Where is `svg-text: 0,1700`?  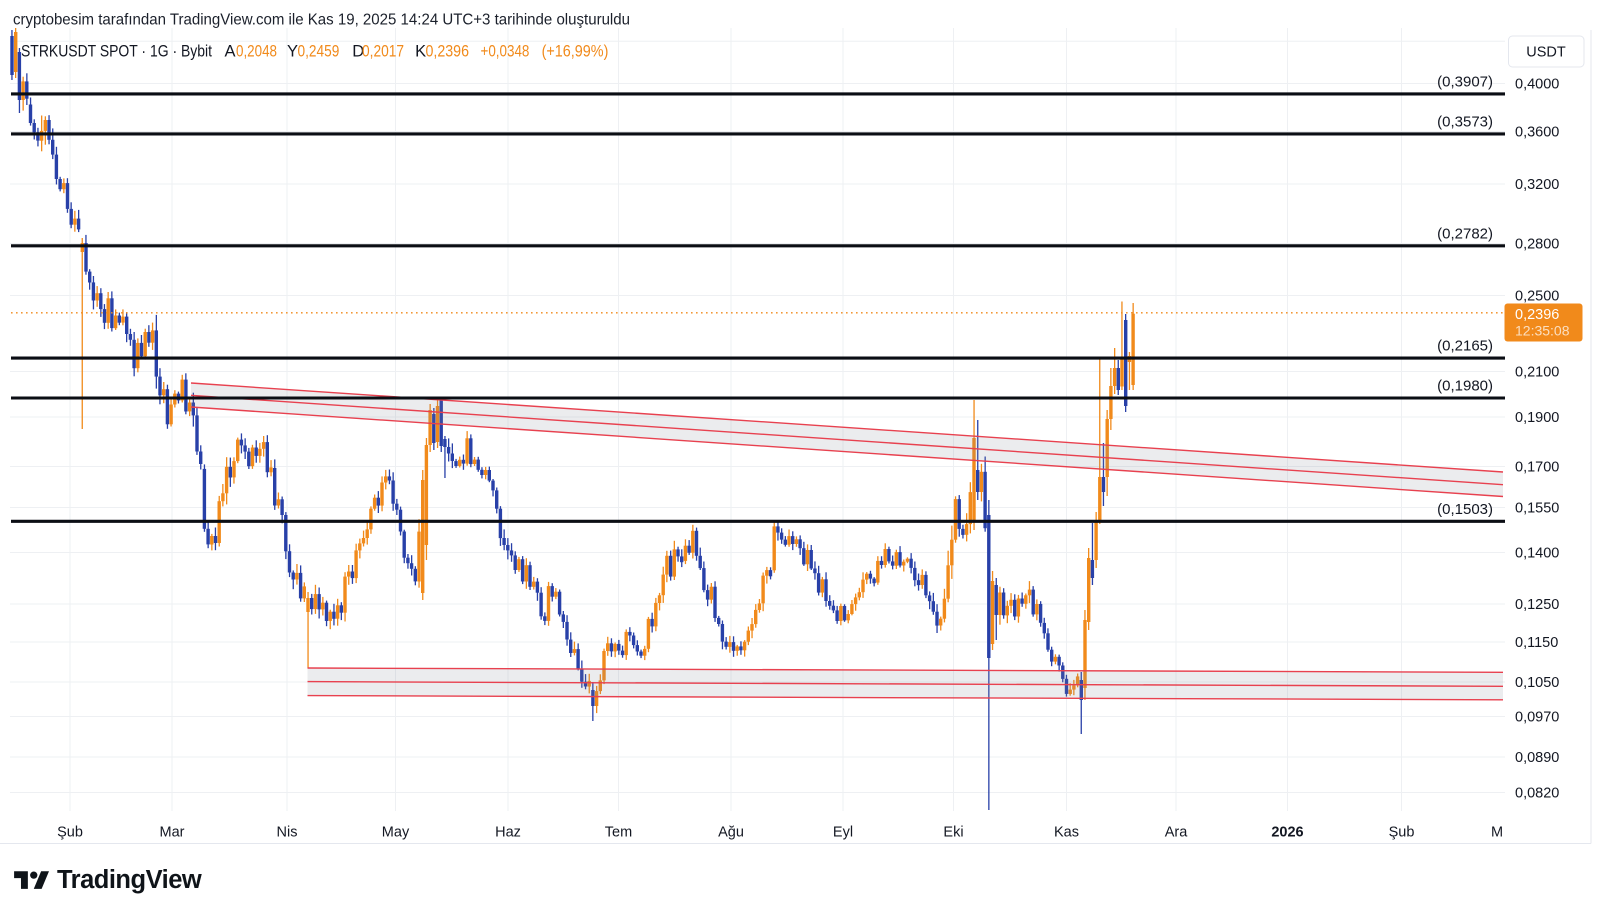 svg-text: 0,1700 is located at coordinates (1537, 468).